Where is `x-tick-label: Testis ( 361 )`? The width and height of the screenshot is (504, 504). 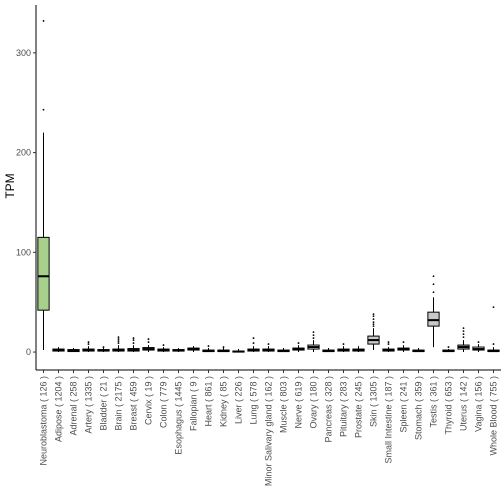
x-tick-label: Testis ( 361 ) is located at coordinates (434, 402).